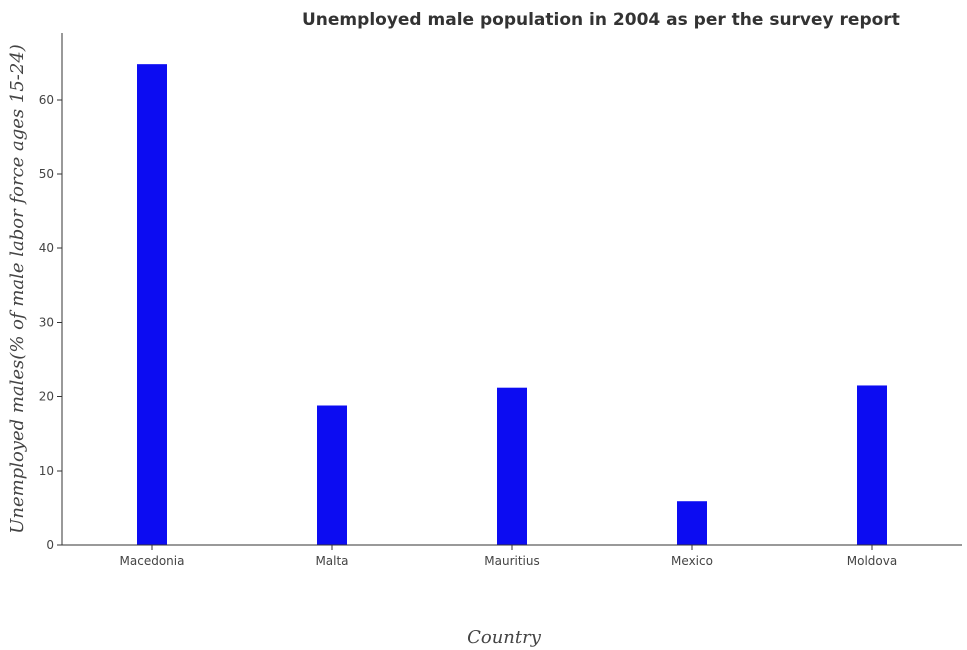  What do you see at coordinates (512, 466) in the screenshot?
I see `bar-mauritius` at bounding box center [512, 466].